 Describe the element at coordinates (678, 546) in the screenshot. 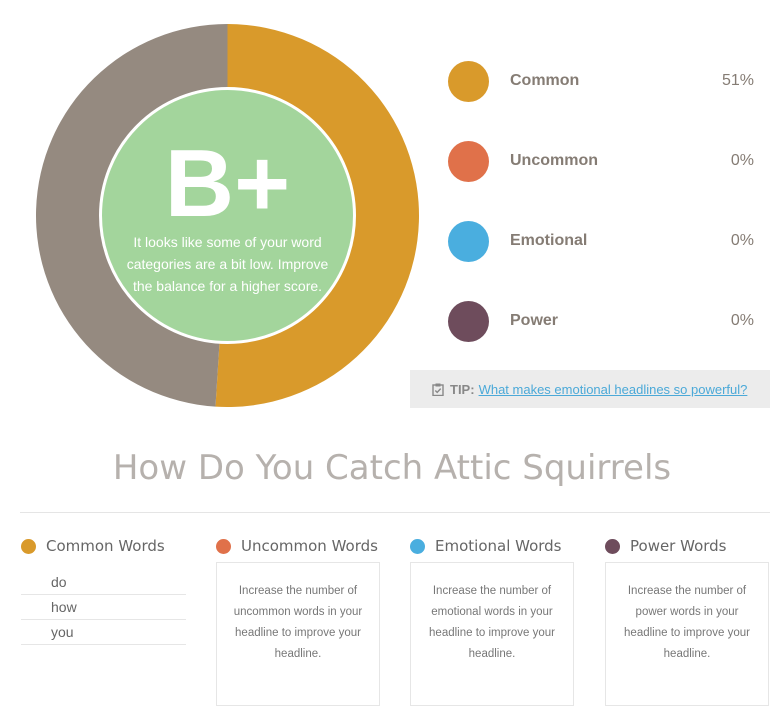

I see `category-title: Power Words` at that location.